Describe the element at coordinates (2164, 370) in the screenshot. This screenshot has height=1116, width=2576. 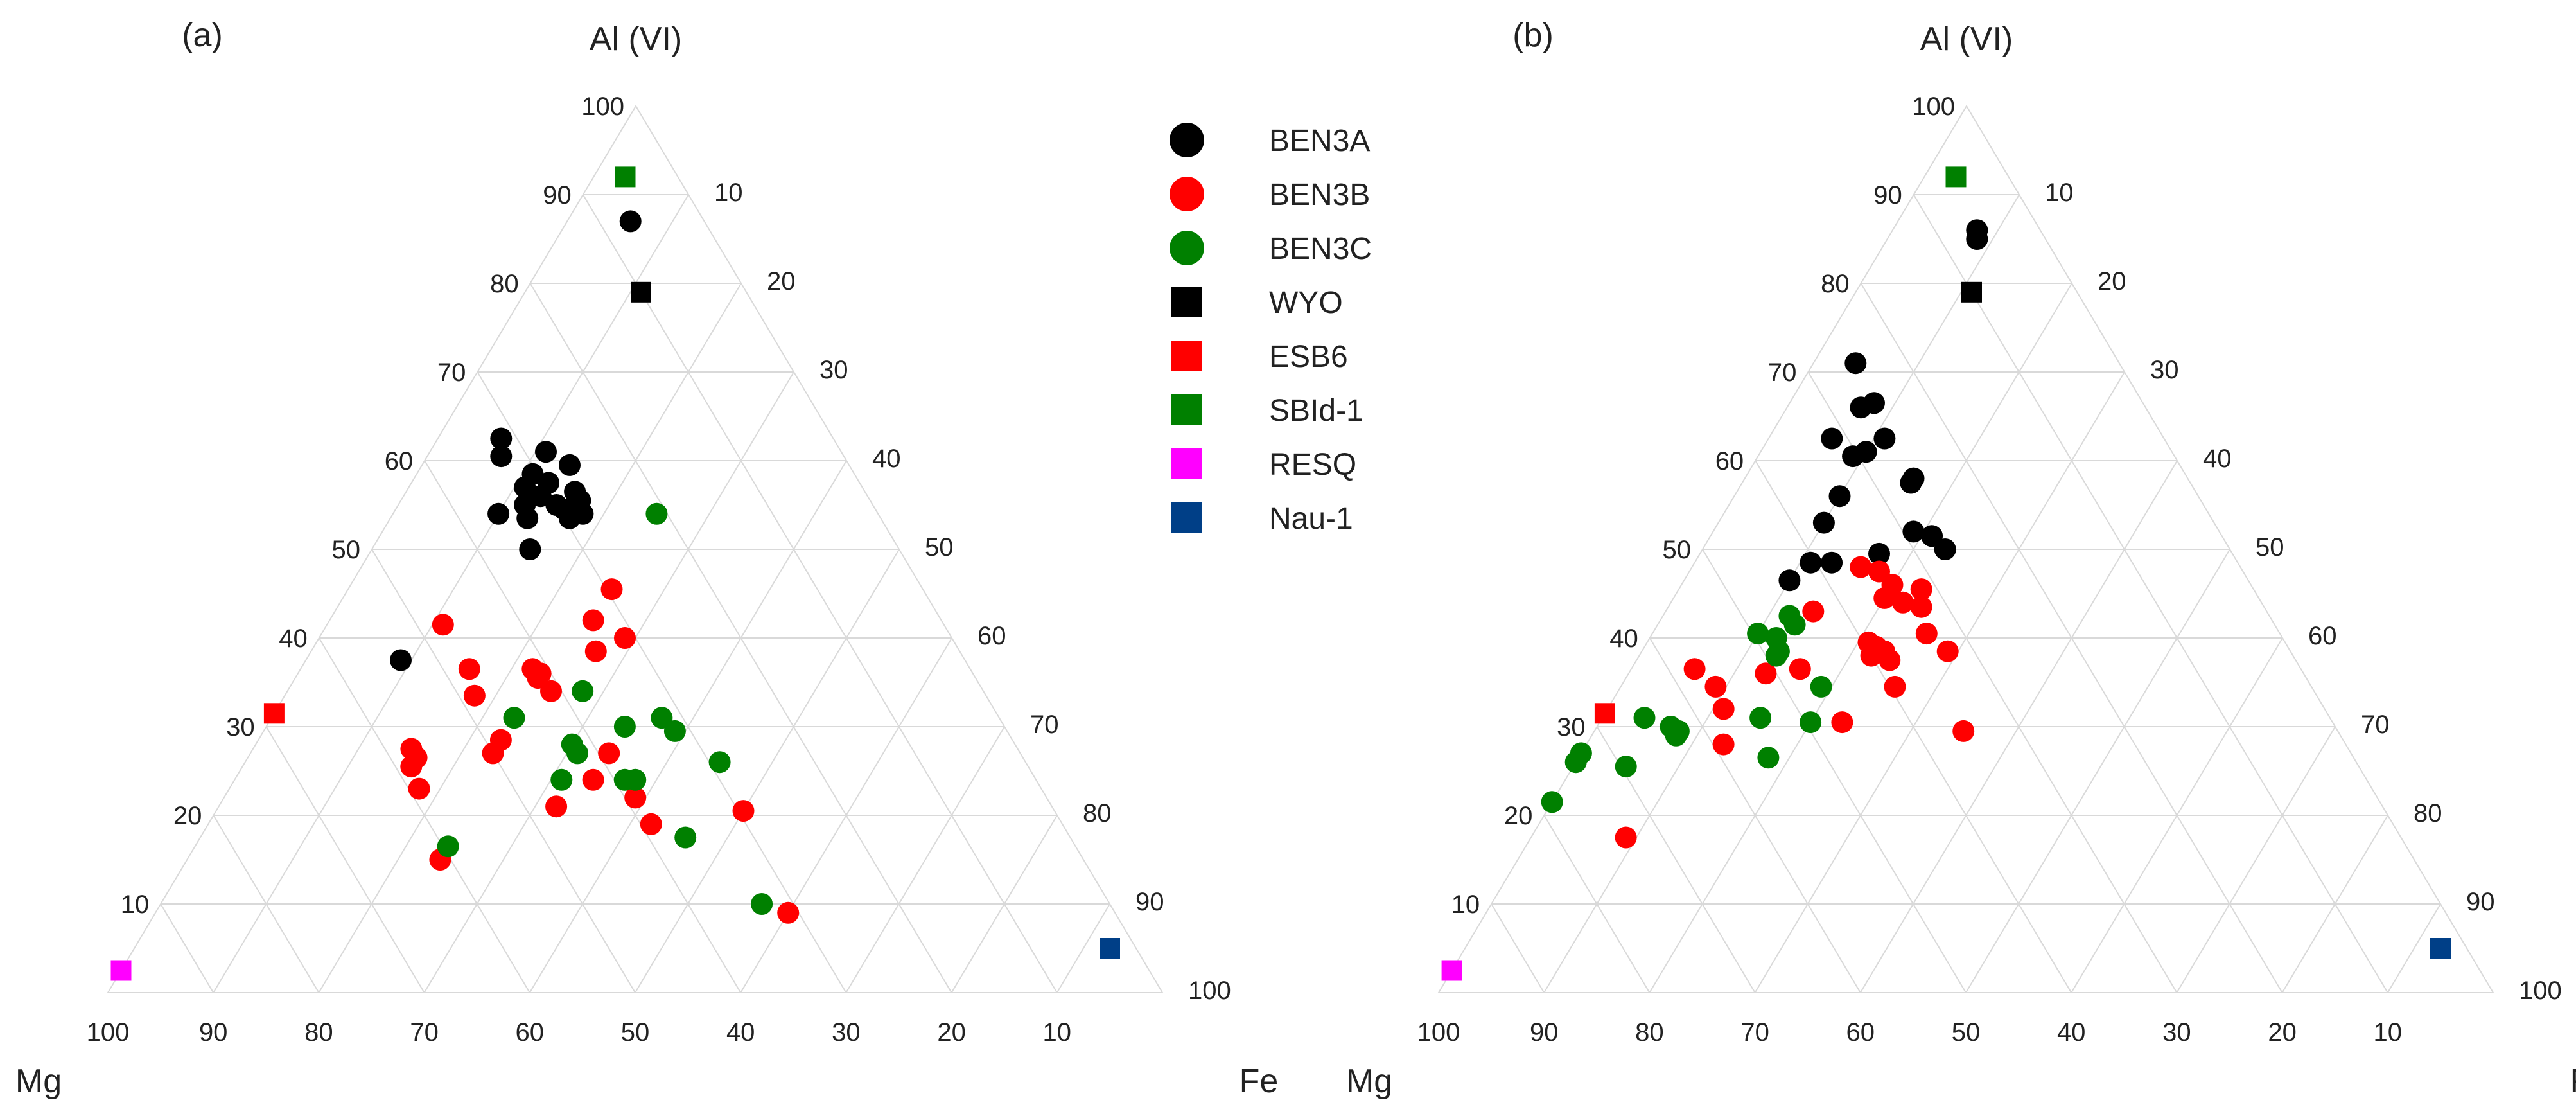
I see `tick-label-fe: 30` at that location.